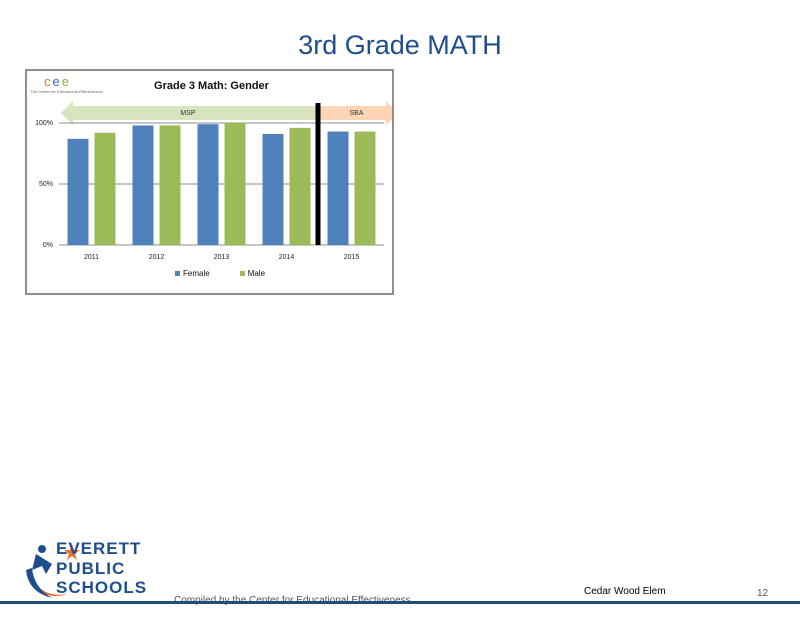 The image size is (800, 618). I want to click on chart-plot: MSP SBA 0% 50% 100% 2011 2012 2013 2014 2015, so click(213, 181).